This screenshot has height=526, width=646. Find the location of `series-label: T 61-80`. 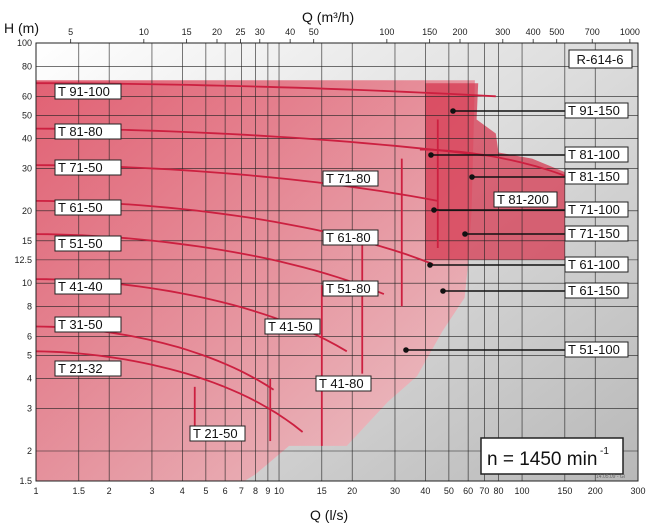

series-label: T 61-80 is located at coordinates (348, 237).